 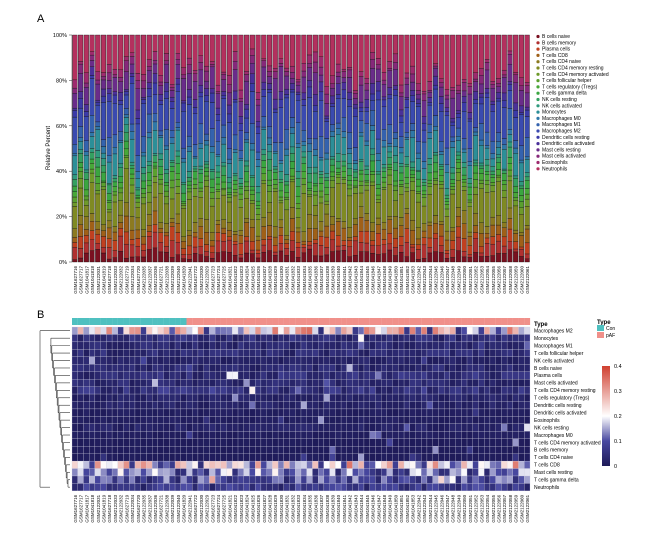 I want to click on x-tick-label: GSM2122036, so click(x=155, y=280).